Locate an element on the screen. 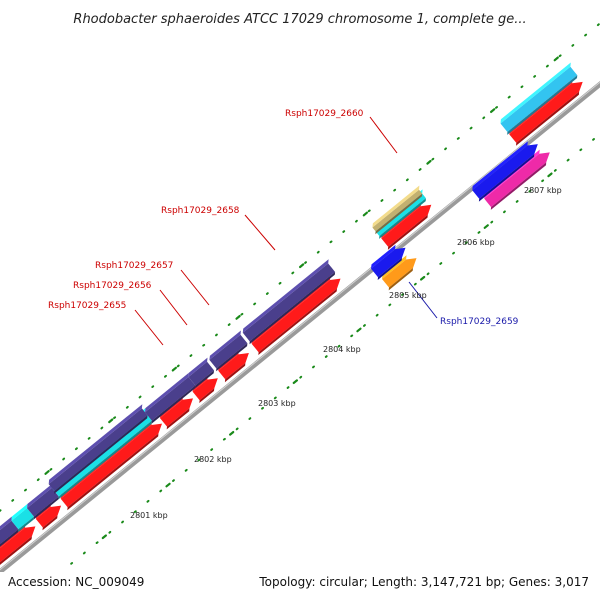  gene-blue-1-shadow is located at coordinates (389, 268).